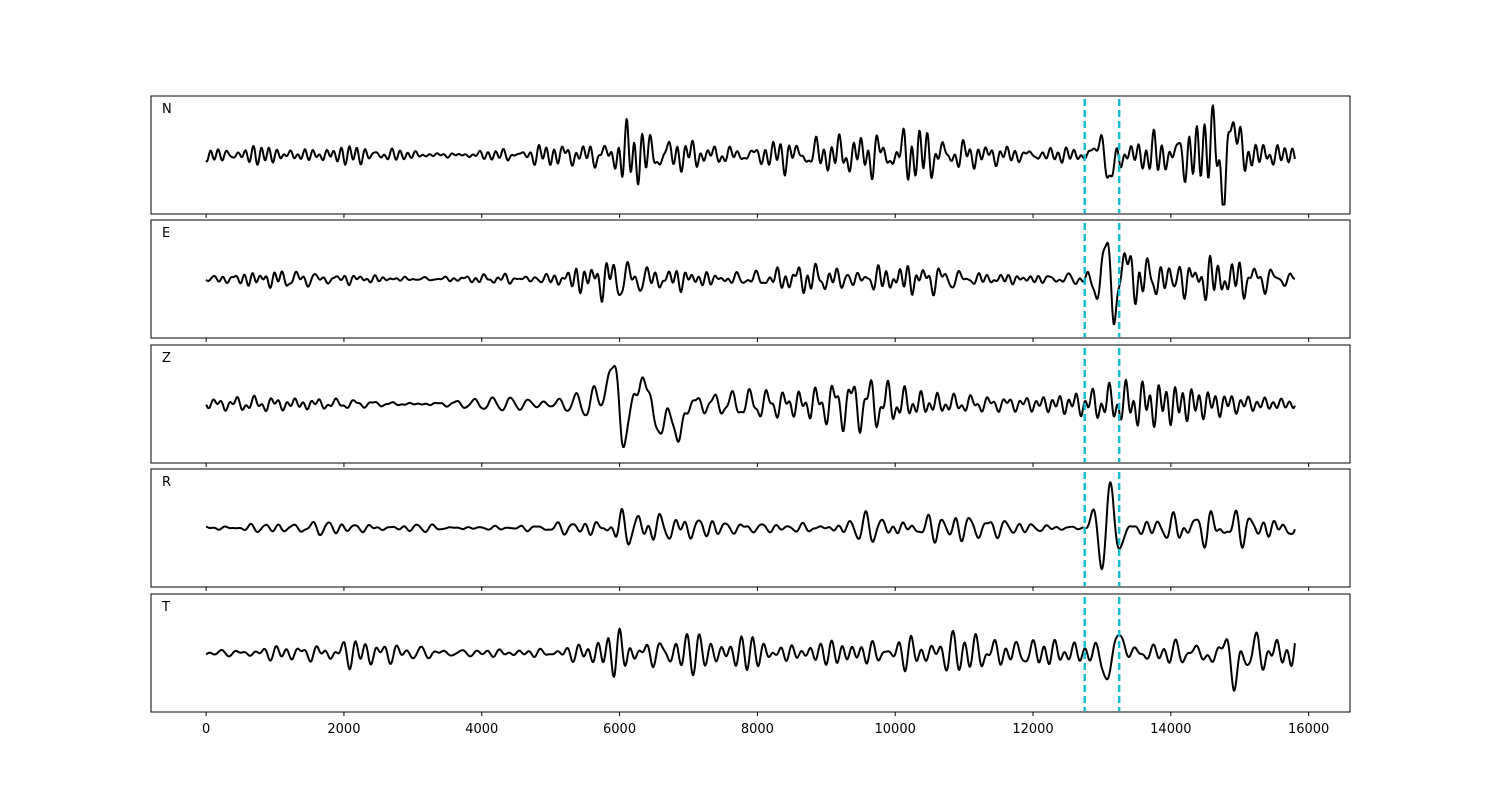  Describe the element at coordinates (757, 729) in the screenshot. I see `x-tick-label: 8000` at that location.